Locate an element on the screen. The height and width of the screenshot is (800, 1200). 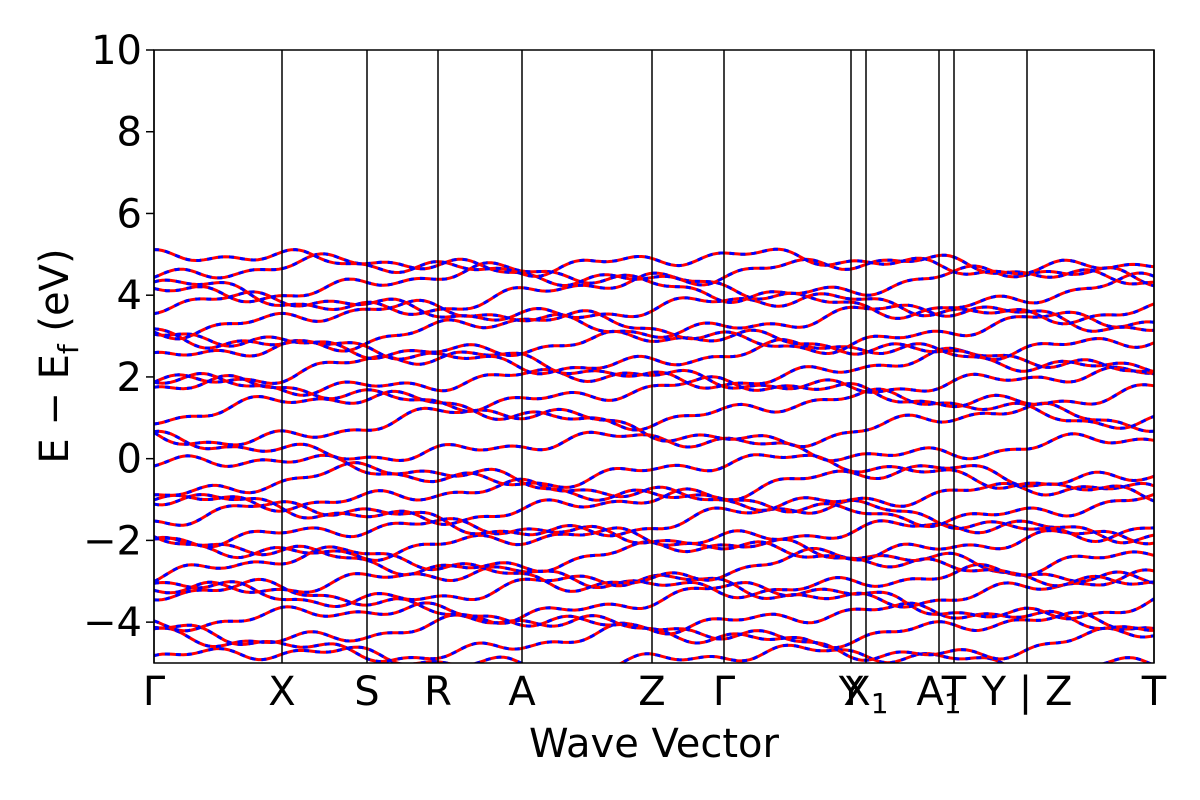
y-axis-label-main: E − E is located at coordinates (55, 409).